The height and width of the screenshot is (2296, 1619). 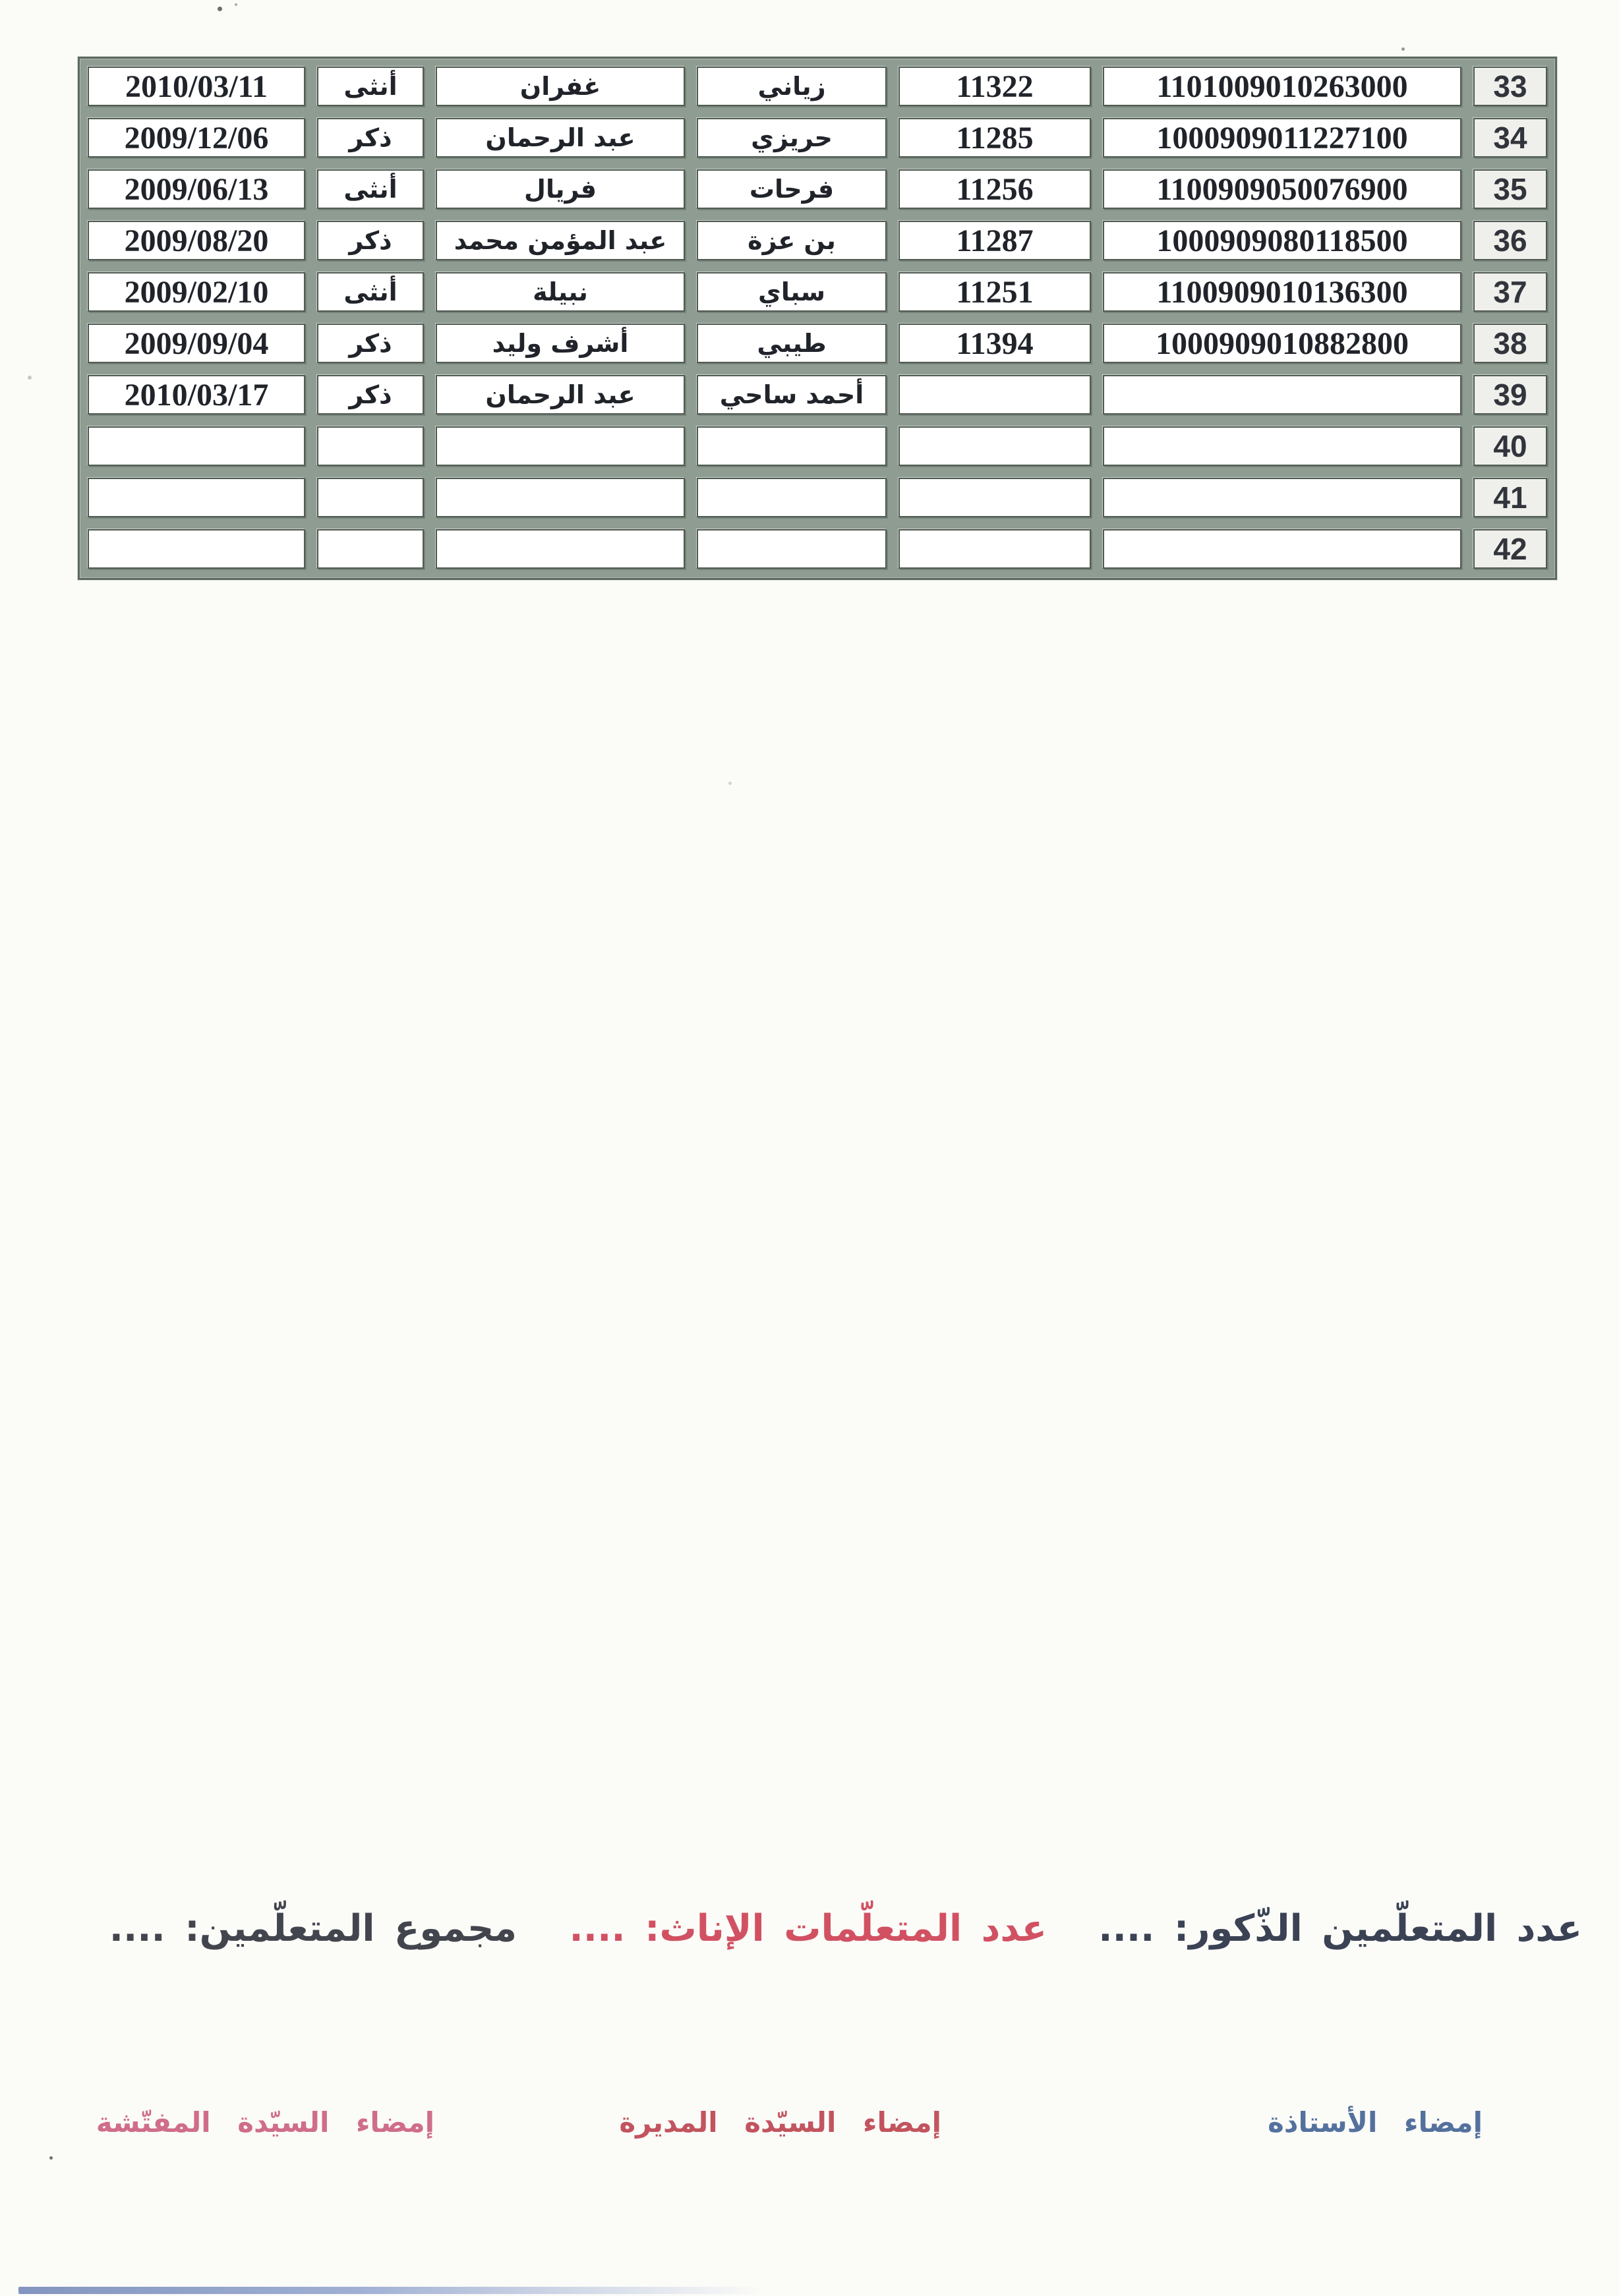 What do you see at coordinates (197, 138) in the screenshot?
I see `birth-date-cell: 2009/12/06` at bounding box center [197, 138].